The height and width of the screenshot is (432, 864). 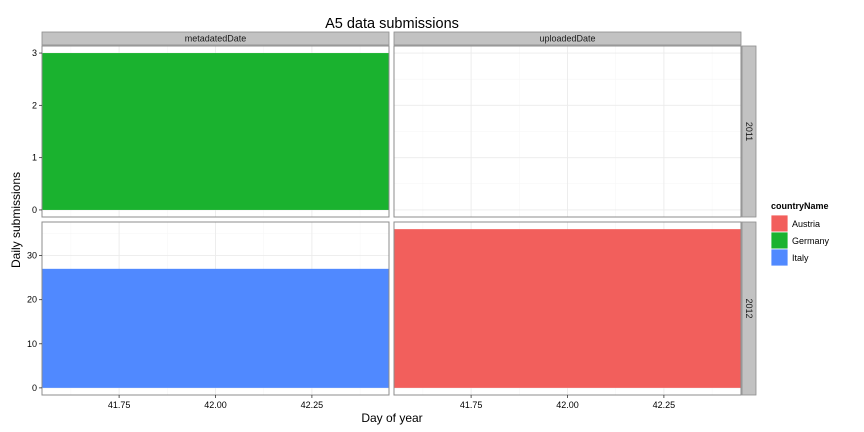 What do you see at coordinates (567, 308) in the screenshot?
I see `bar-austria-uploadedDate-2012` at bounding box center [567, 308].